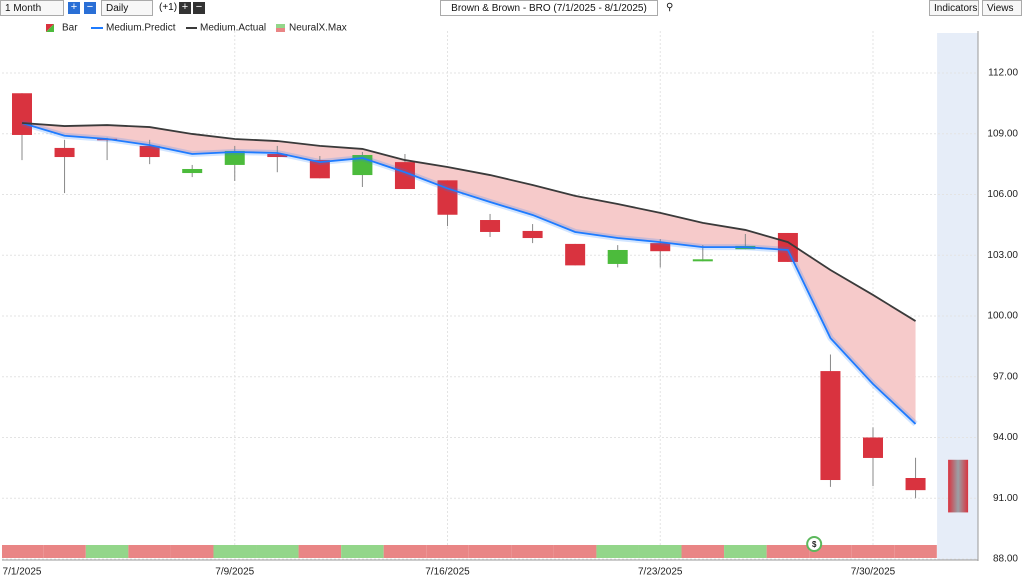 The width and height of the screenshot is (1024, 579). I want to click on x-tick-label: 7/9/2025, so click(234, 572).